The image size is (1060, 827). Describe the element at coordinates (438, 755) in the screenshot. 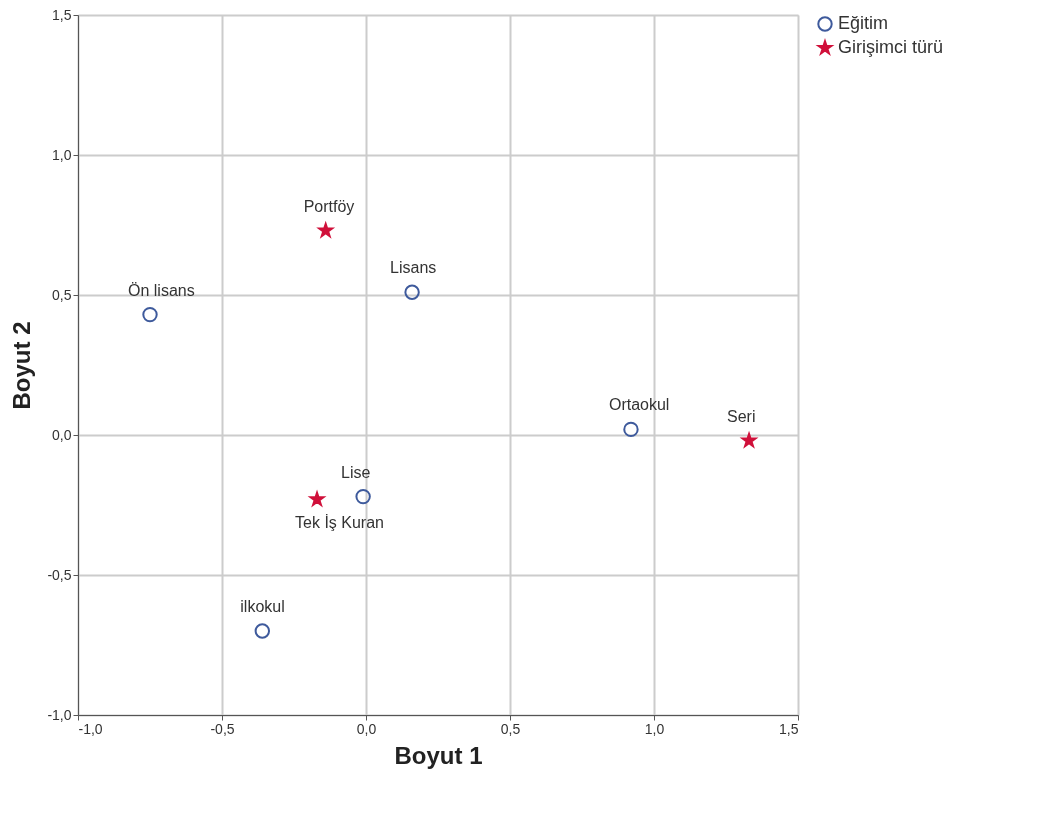

I see `x-axis-title: Boyut 1` at that location.